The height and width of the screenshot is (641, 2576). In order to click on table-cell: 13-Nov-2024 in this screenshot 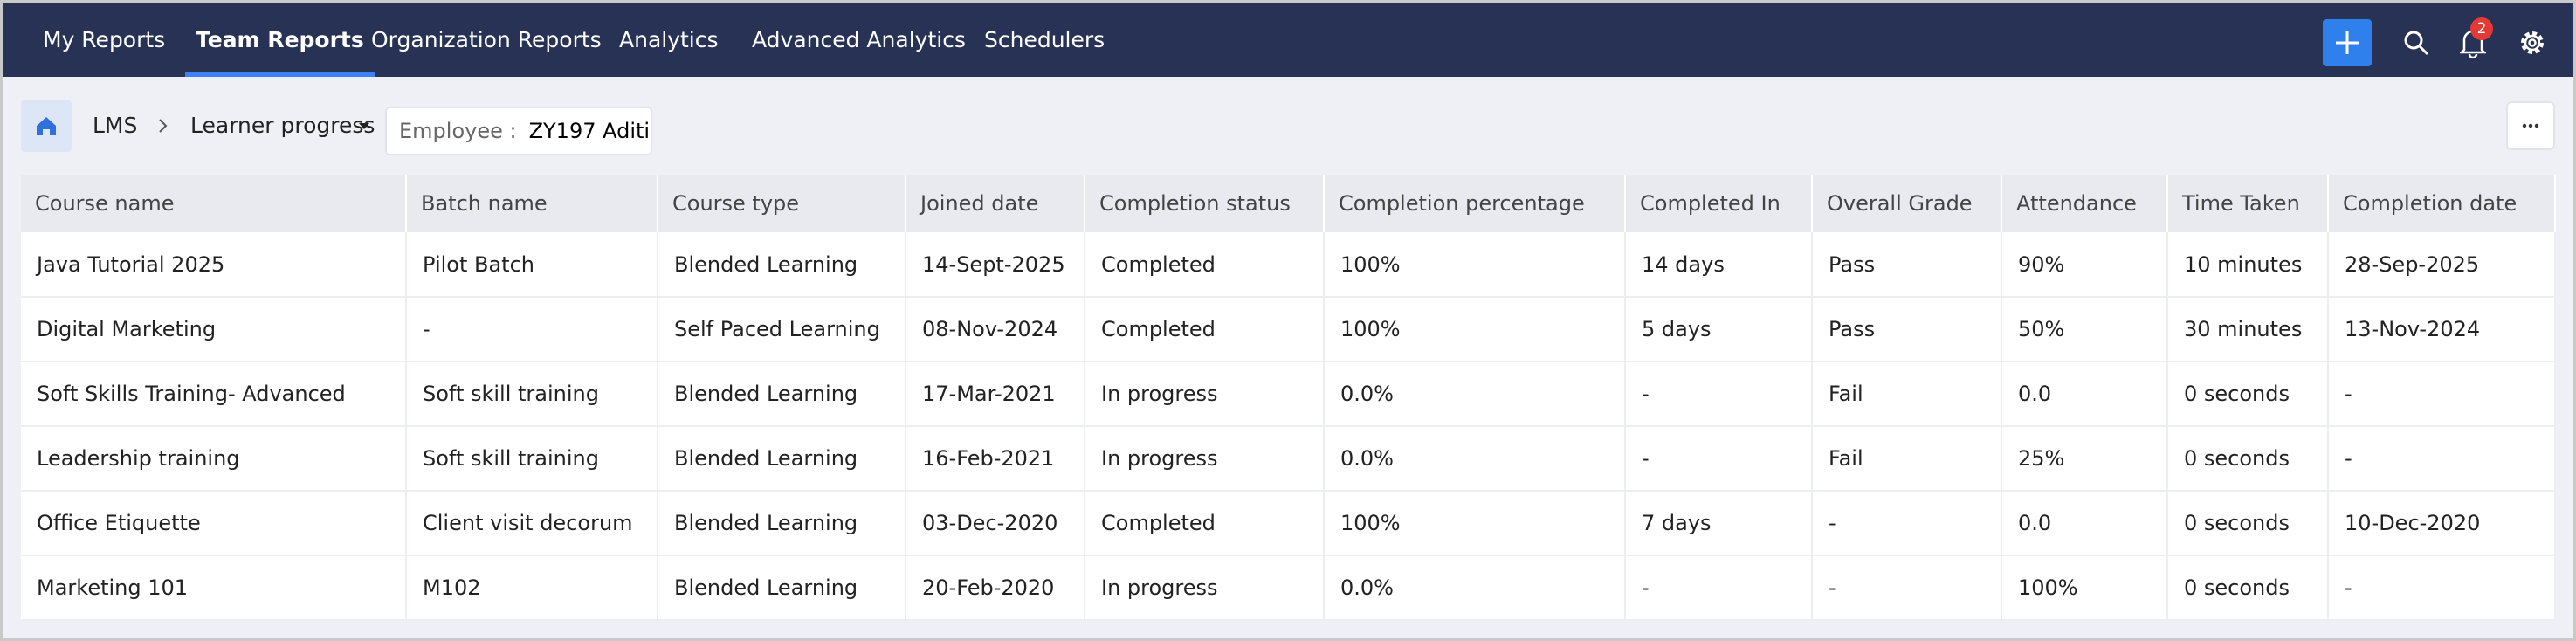, I will do `click(2442, 329)`.